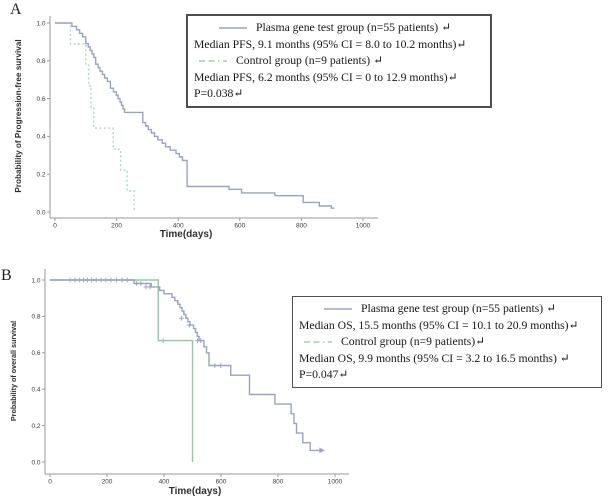 The width and height of the screenshot is (611, 503). I want to click on panel-b-label: B, so click(6, 275).